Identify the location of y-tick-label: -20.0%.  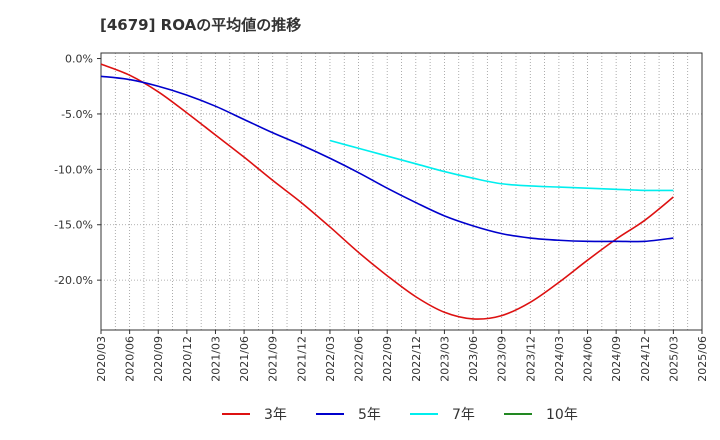
(73, 280).